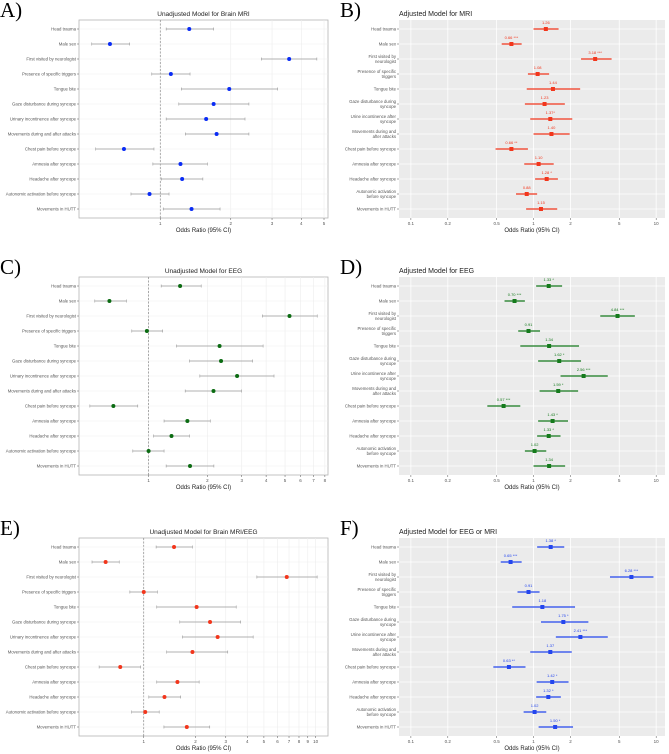 This screenshot has width=669, height=754. Describe the element at coordinates (51, 316) in the screenshot. I see `category-label-line: First visited by neurologist` at that location.